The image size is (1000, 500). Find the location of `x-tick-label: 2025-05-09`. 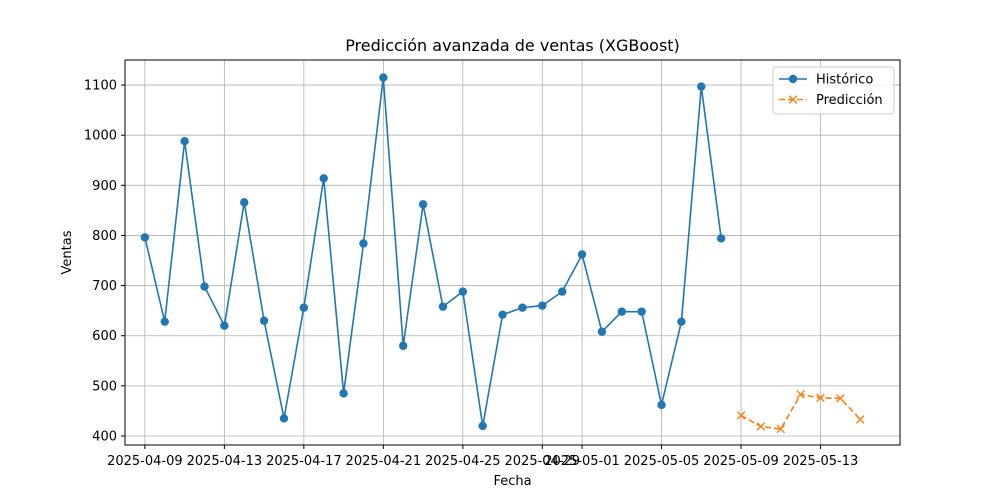

x-tick-label: 2025-05-09 is located at coordinates (741, 461).